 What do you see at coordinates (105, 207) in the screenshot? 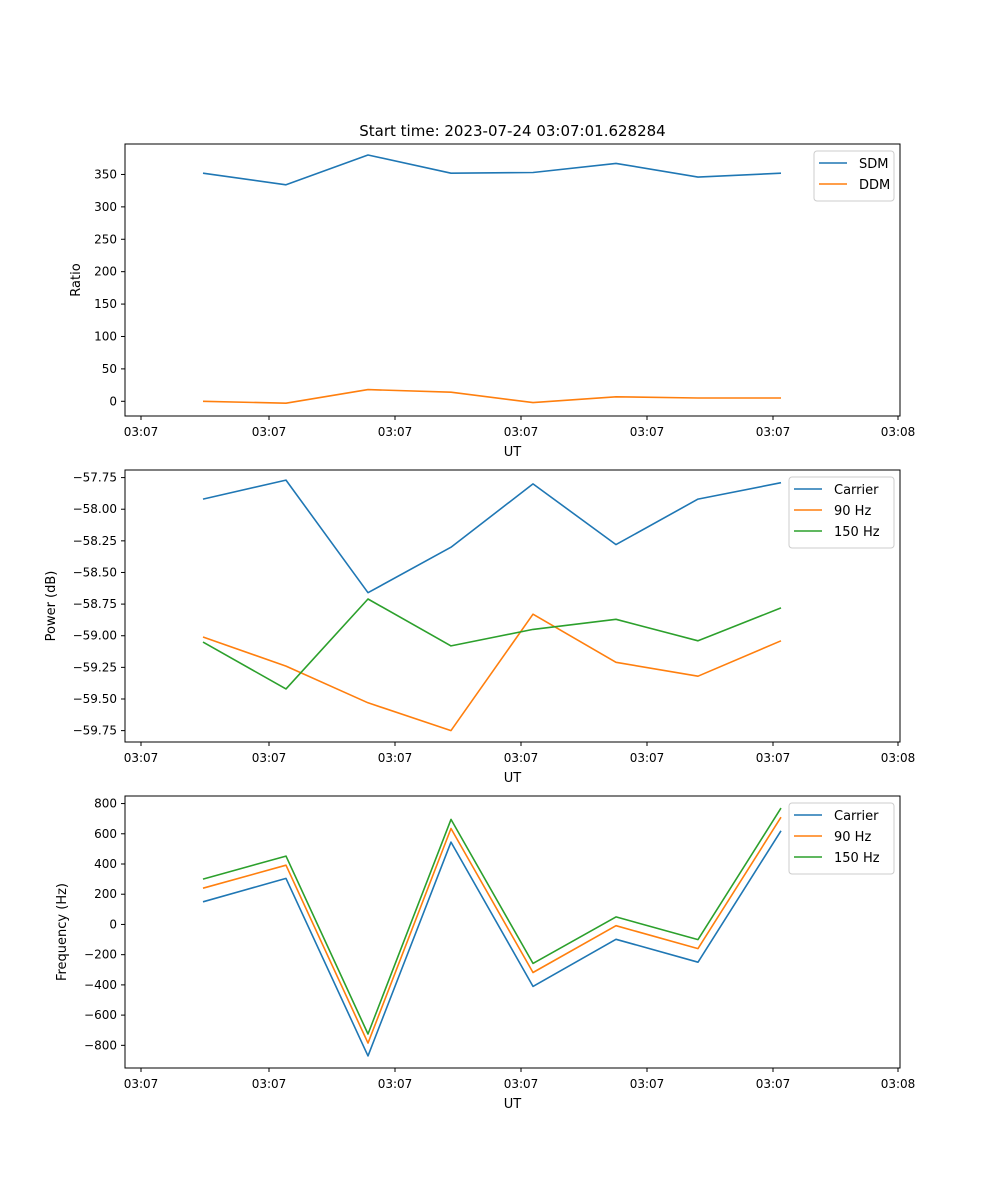
I see `y-tick-label: 300` at bounding box center [105, 207].